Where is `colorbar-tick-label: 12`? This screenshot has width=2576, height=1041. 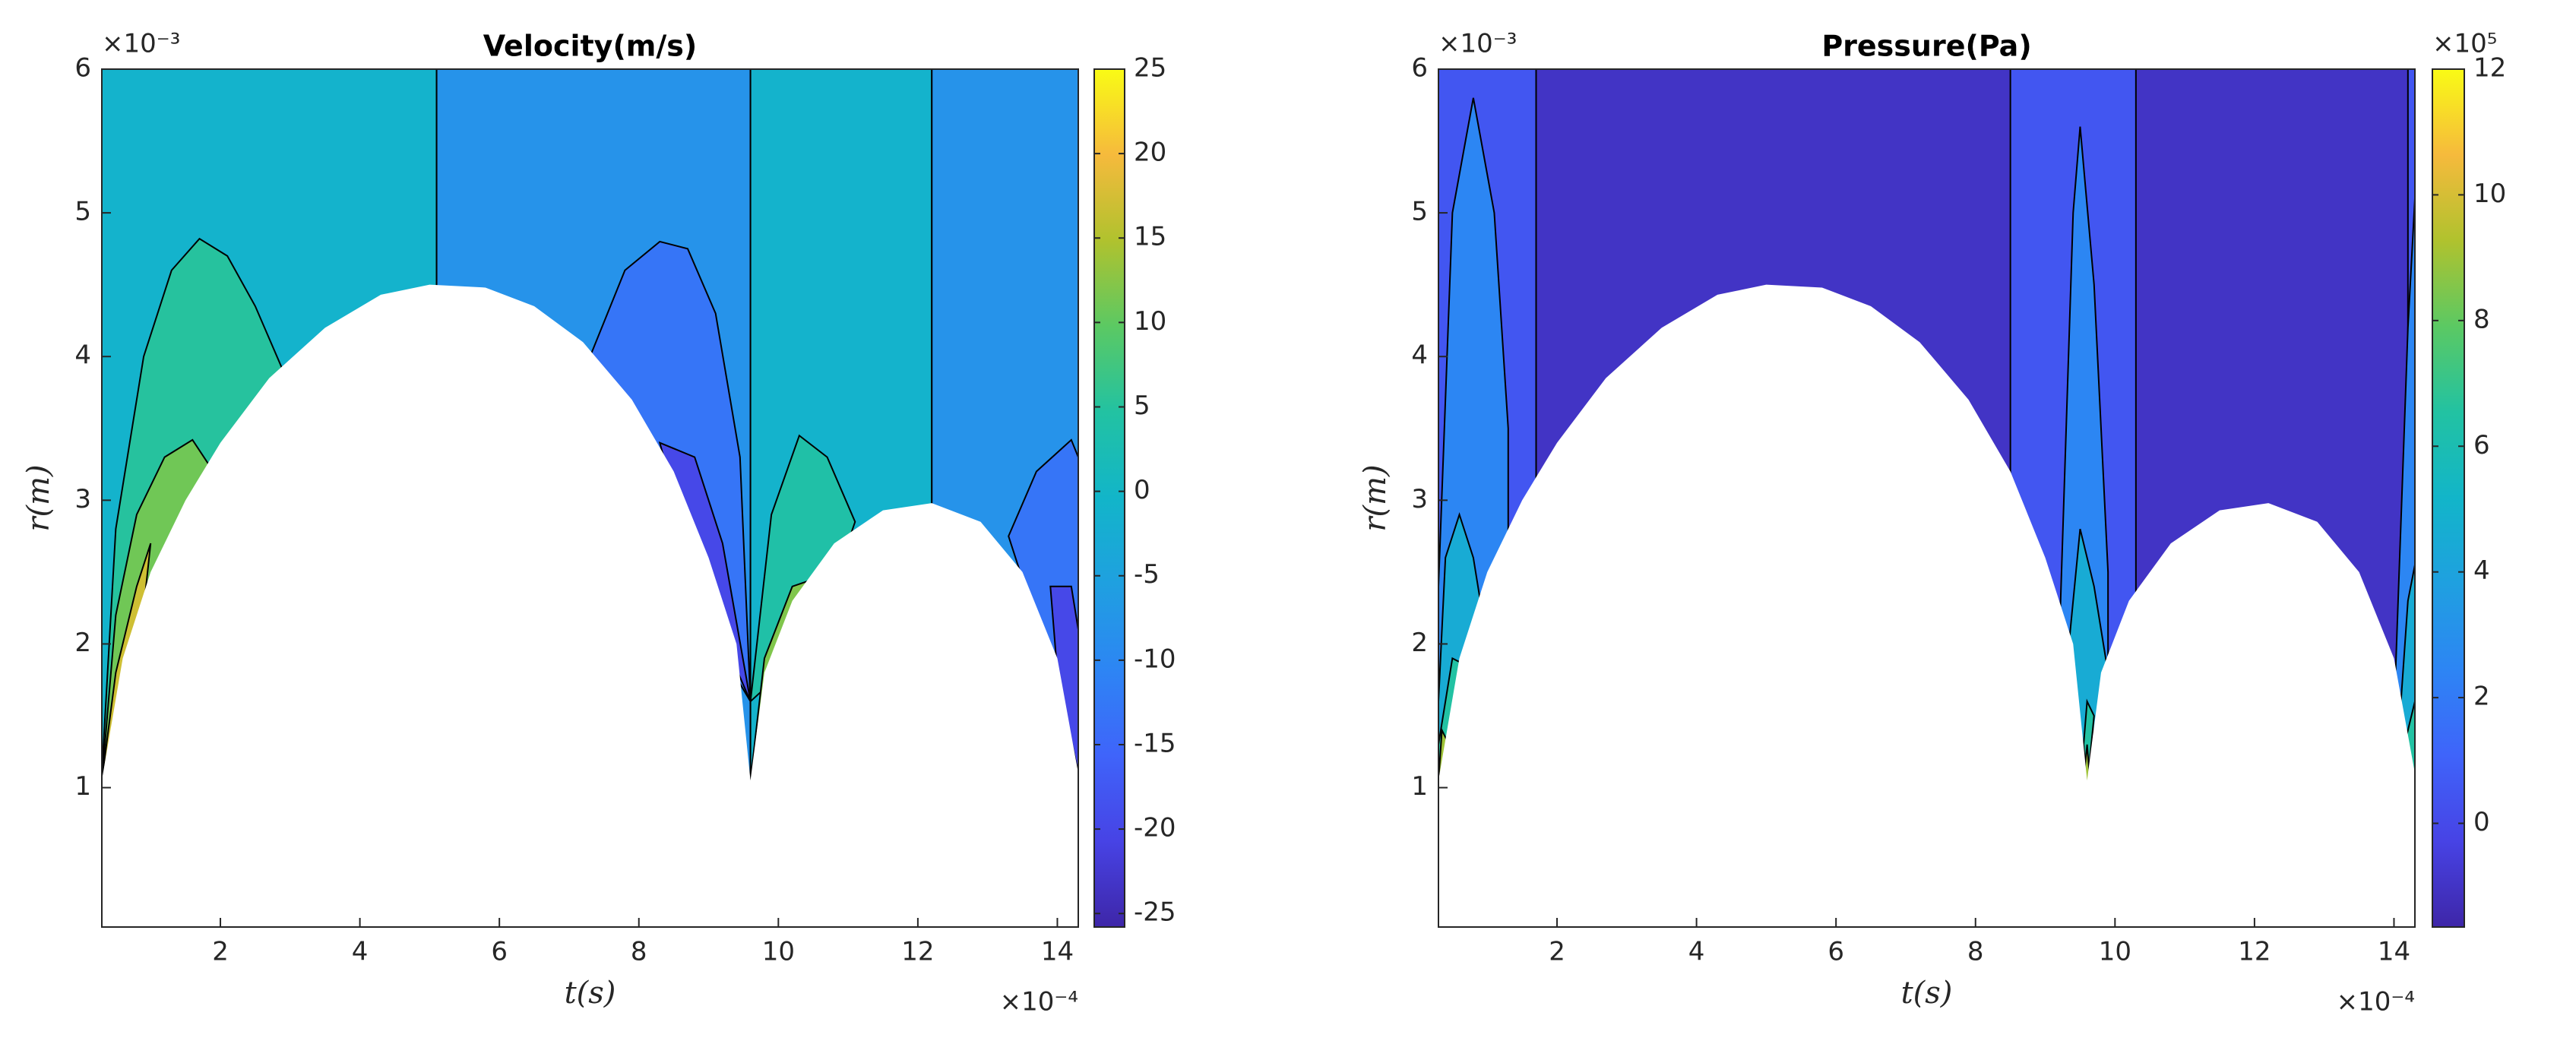
colorbar-tick-label: 12 is located at coordinates (2489, 69).